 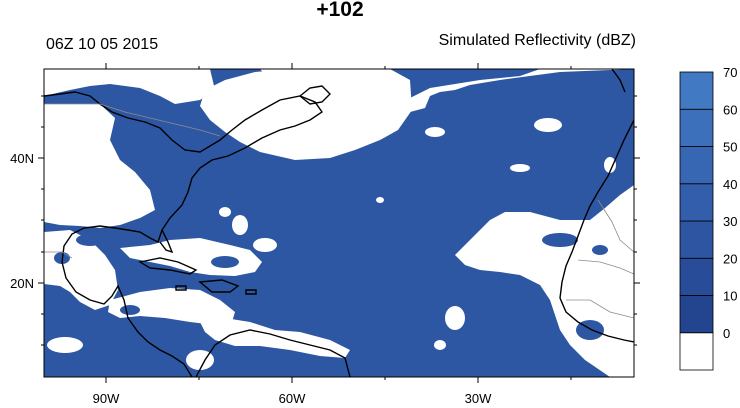 What do you see at coordinates (166, 241) in the screenshot?
I see `coastline-florida` at bounding box center [166, 241].